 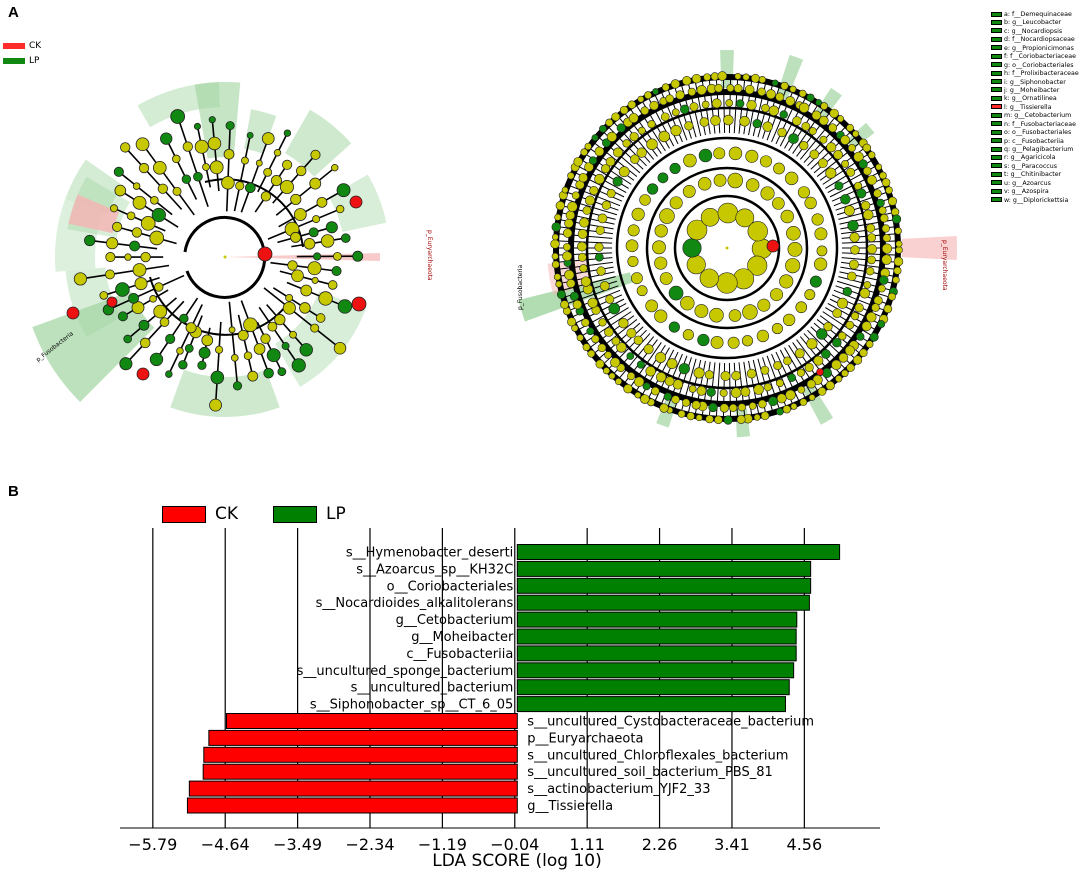 What do you see at coordinates (1031, 166) in the screenshot?
I see `taxa-legend-label: s: g__Paracoccus` at bounding box center [1031, 166].